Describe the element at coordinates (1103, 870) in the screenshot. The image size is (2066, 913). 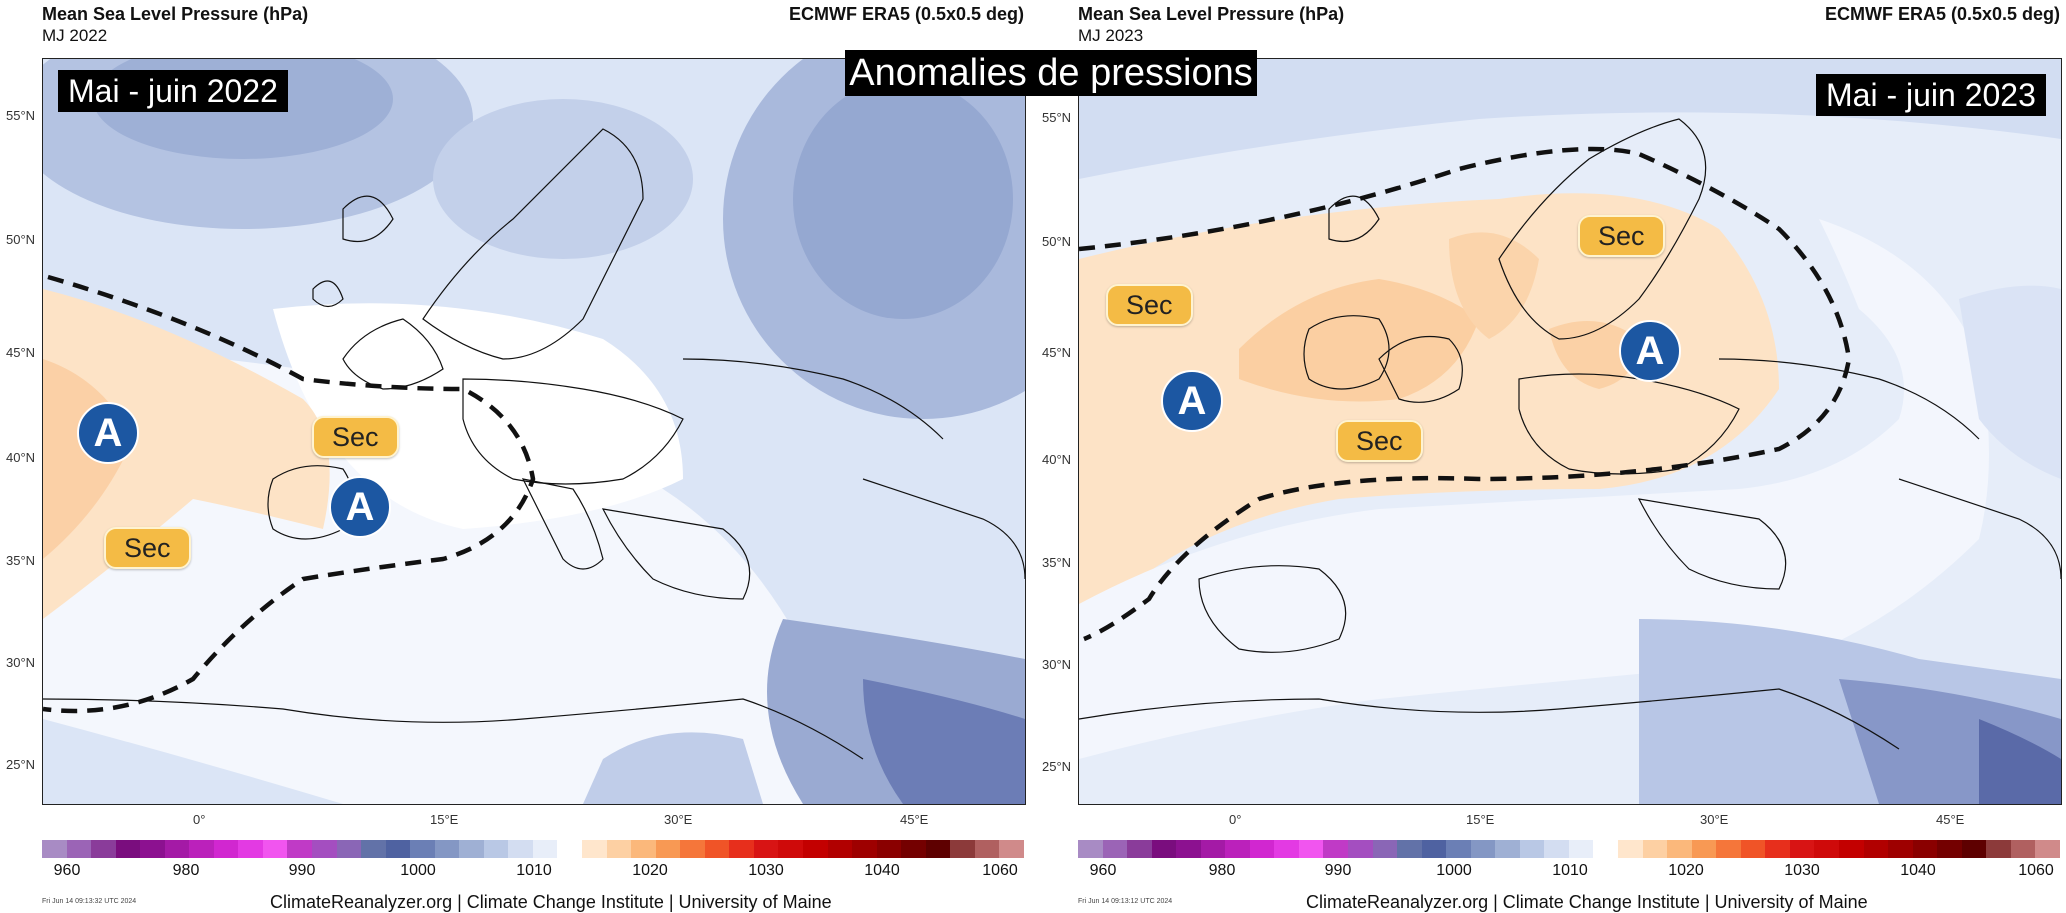
I see `colorbar-tick: 960` at that location.